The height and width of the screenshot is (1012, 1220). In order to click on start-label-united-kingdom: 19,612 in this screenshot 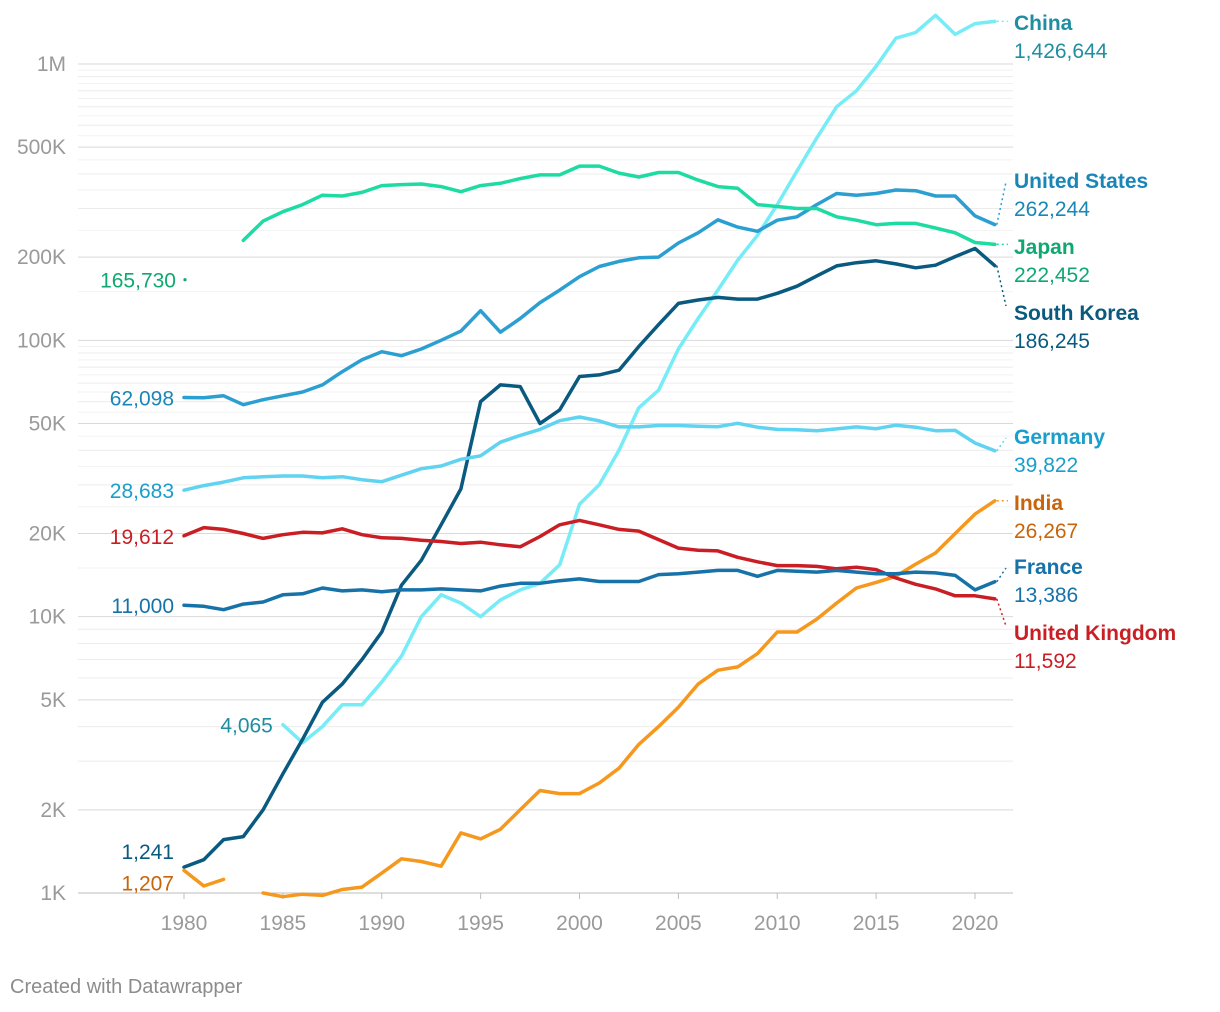, I will do `click(142, 537)`.